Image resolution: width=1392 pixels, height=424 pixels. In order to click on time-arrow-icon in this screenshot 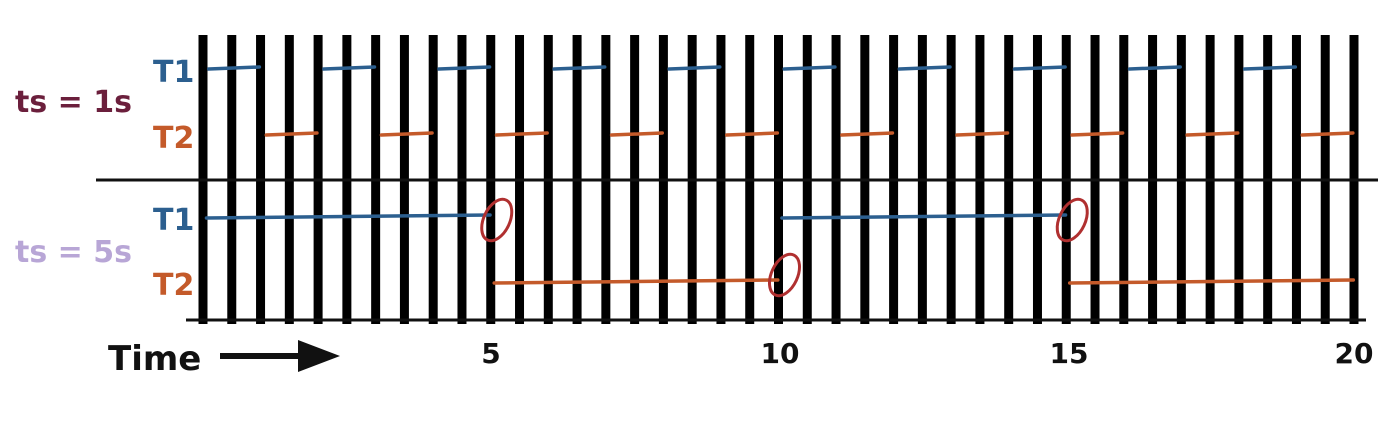, I will do `click(280, 356)`.